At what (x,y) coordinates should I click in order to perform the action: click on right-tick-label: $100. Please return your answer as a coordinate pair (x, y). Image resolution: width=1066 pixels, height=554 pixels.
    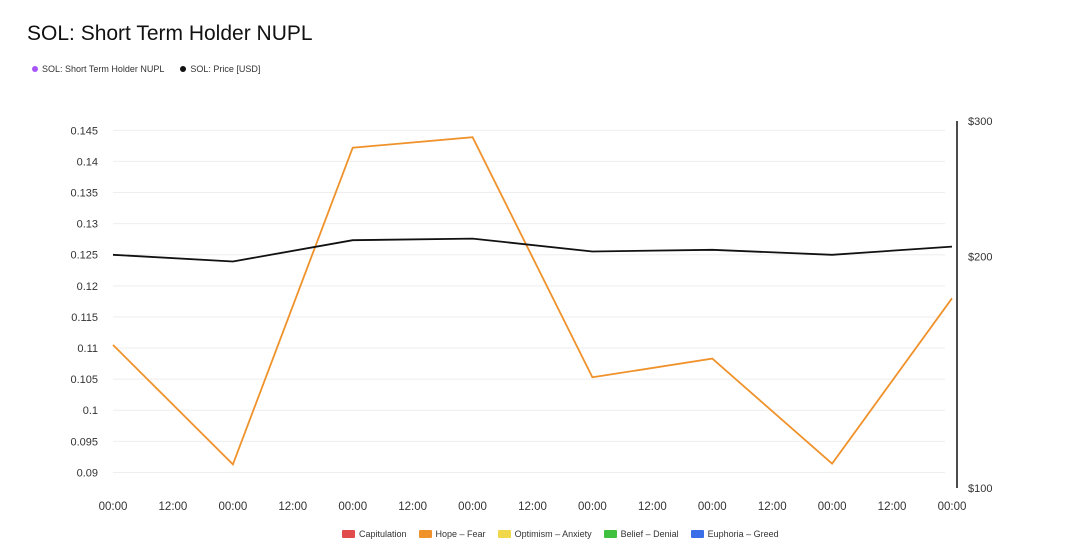
    Looking at the image, I should click on (980, 489).